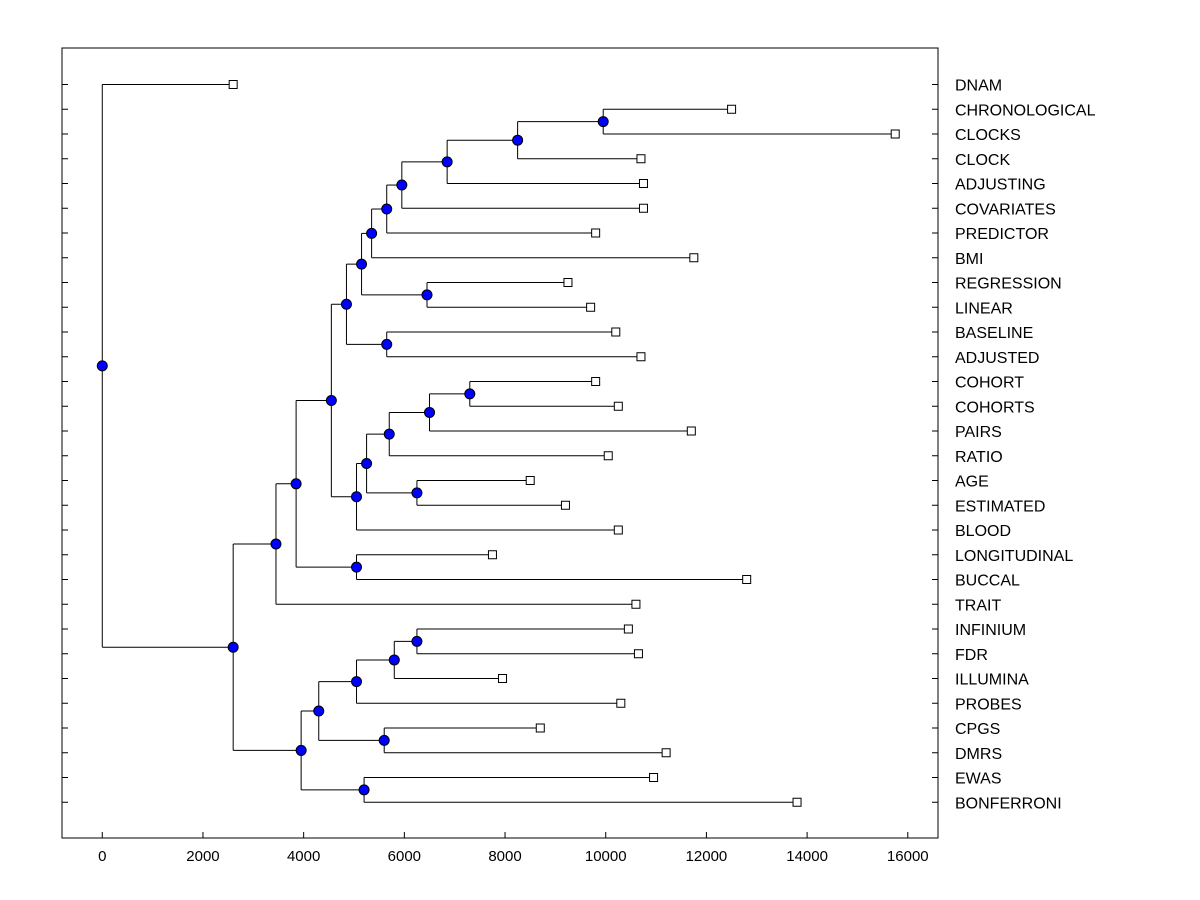 The image size is (1200, 900). Describe the element at coordinates (367, 463) in the screenshot. I see `internal-node-n15` at that location.